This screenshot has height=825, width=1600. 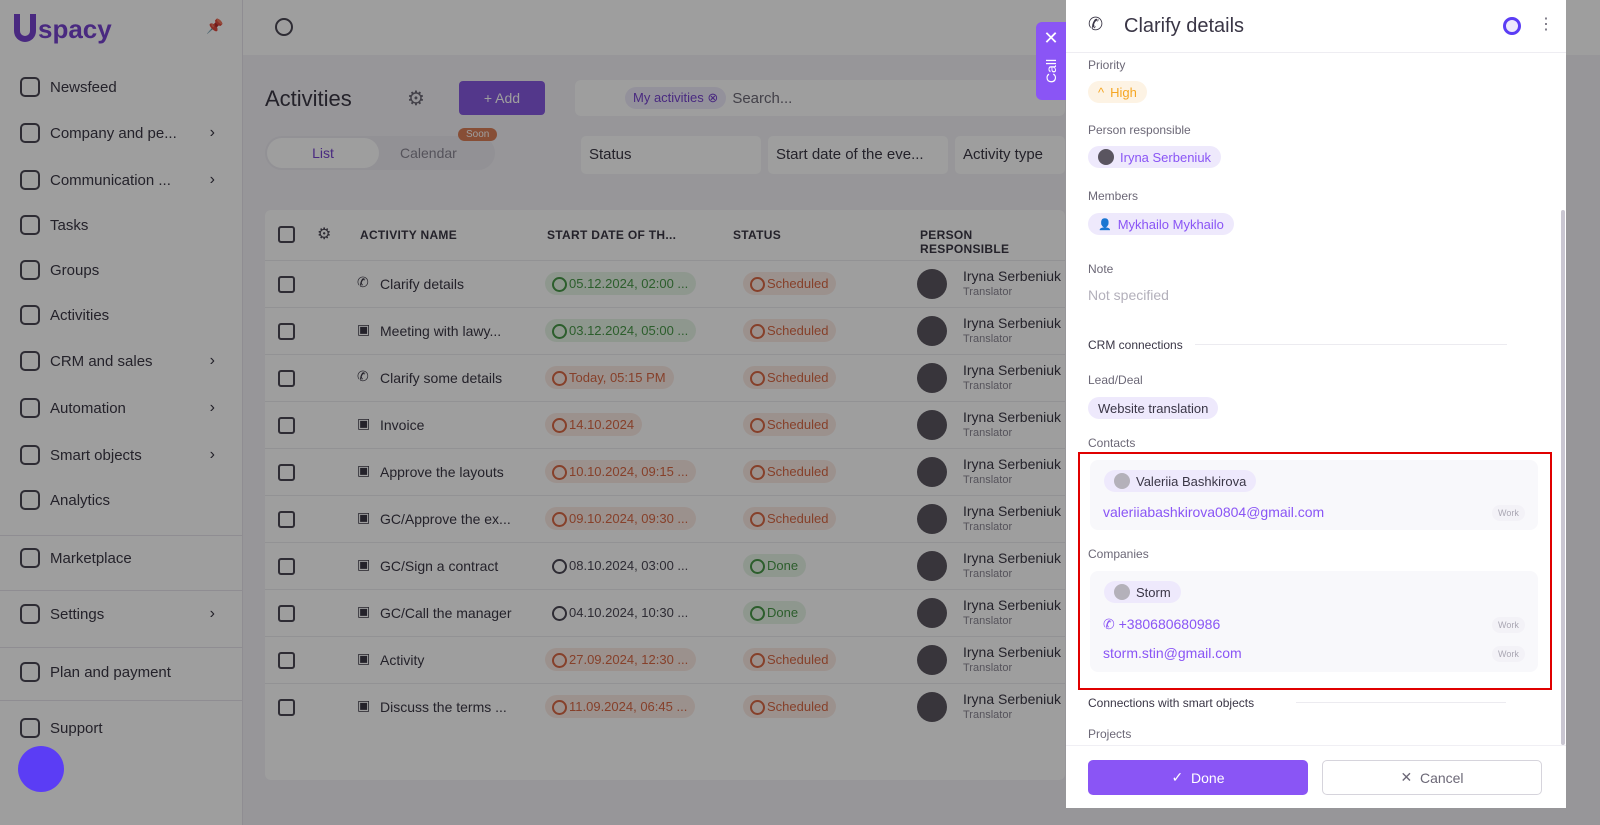 I want to click on panel-scrollbar, so click(x=1563, y=477).